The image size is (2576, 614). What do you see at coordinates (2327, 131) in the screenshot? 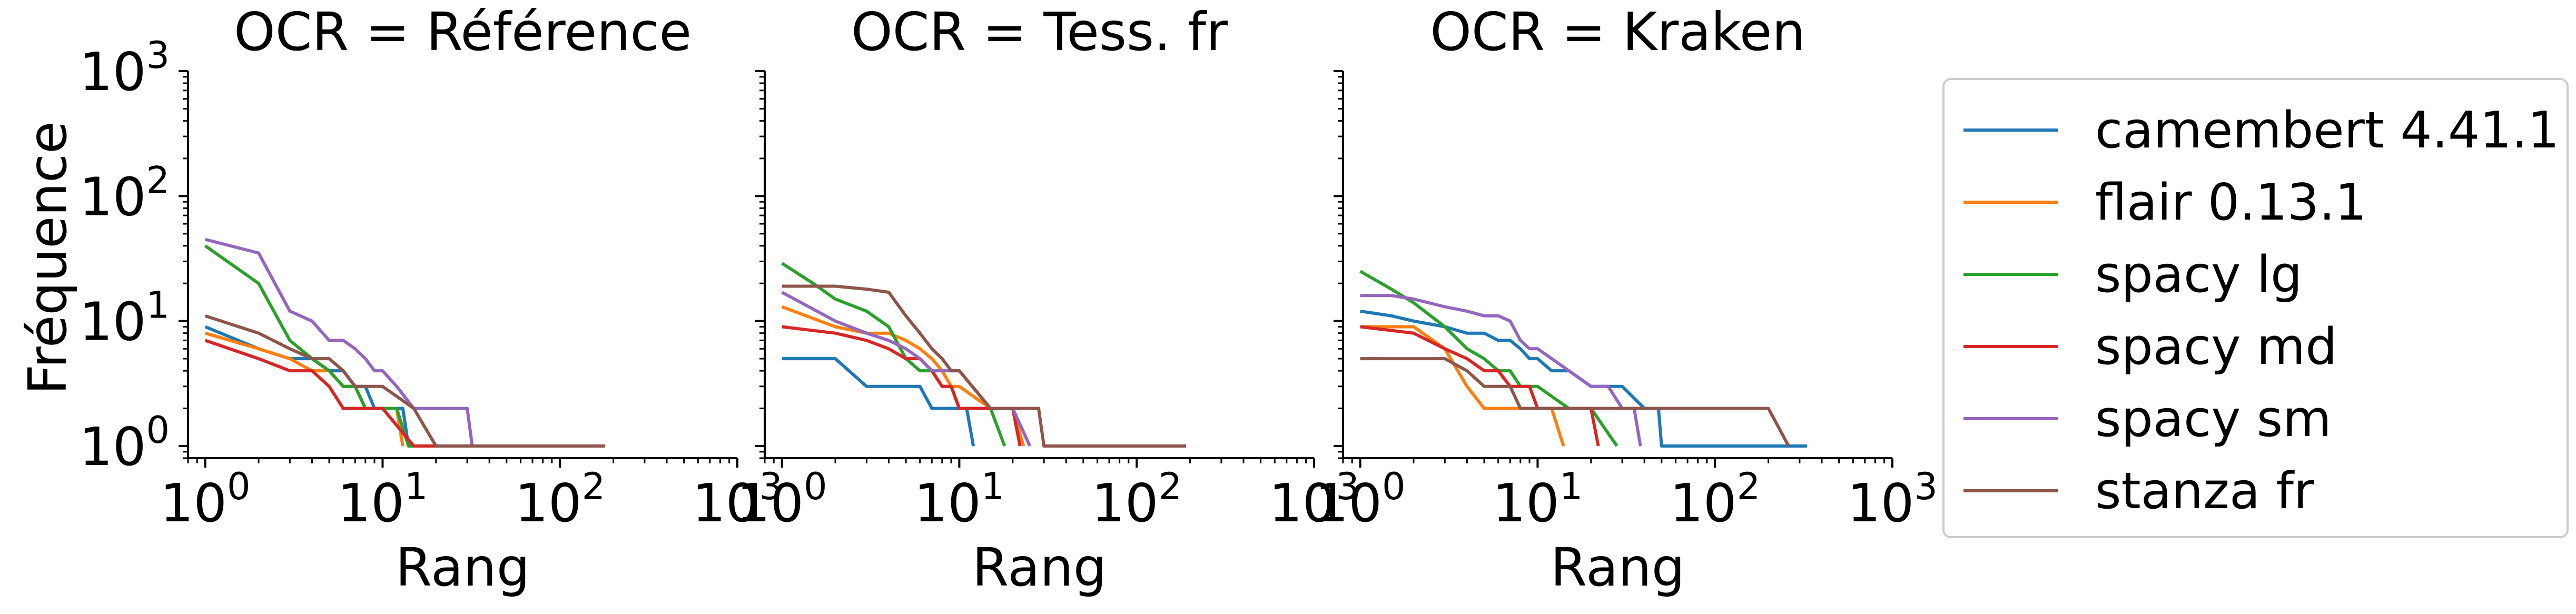
I see `legend-label: camembert 4.41.1` at bounding box center [2327, 131].